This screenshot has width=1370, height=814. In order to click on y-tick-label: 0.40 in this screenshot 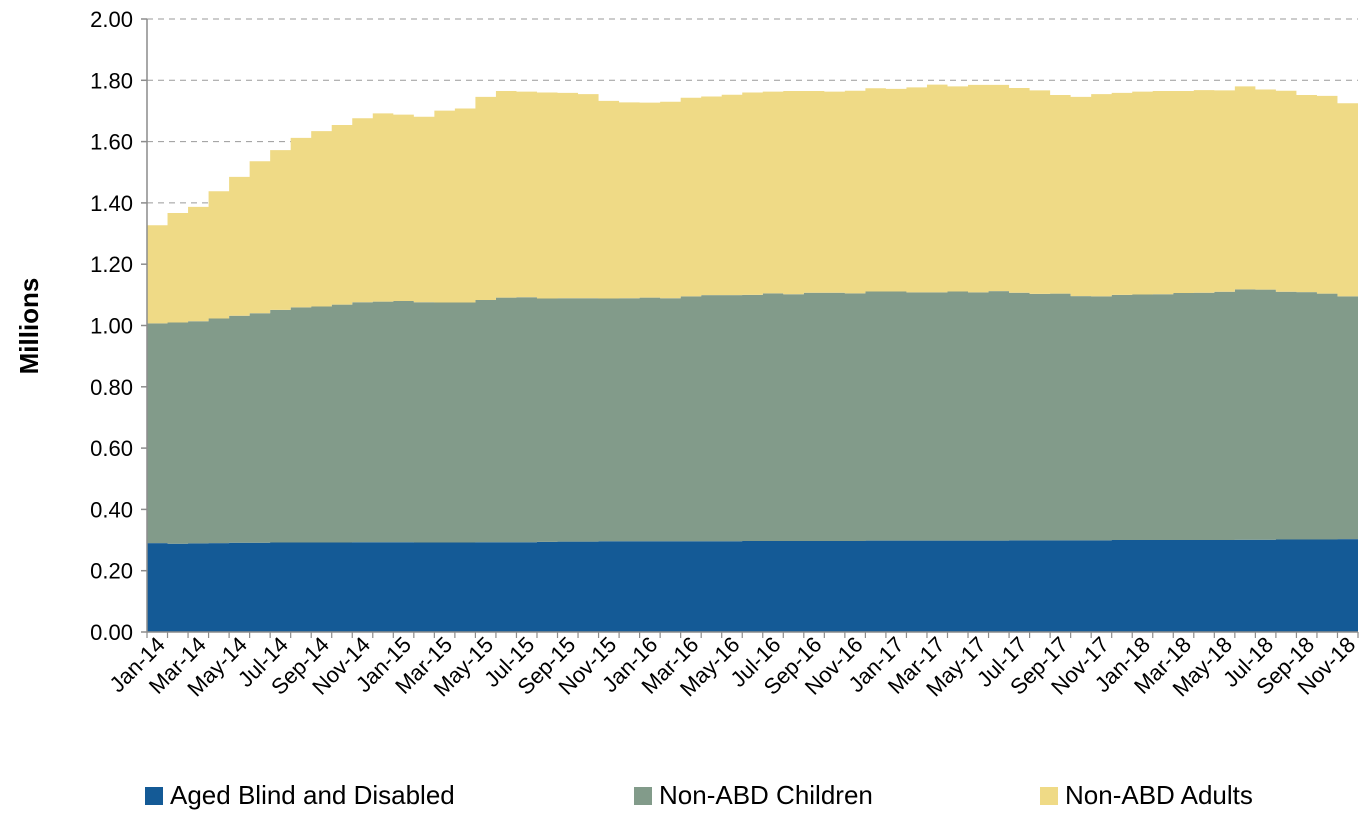, I will do `click(111, 509)`.